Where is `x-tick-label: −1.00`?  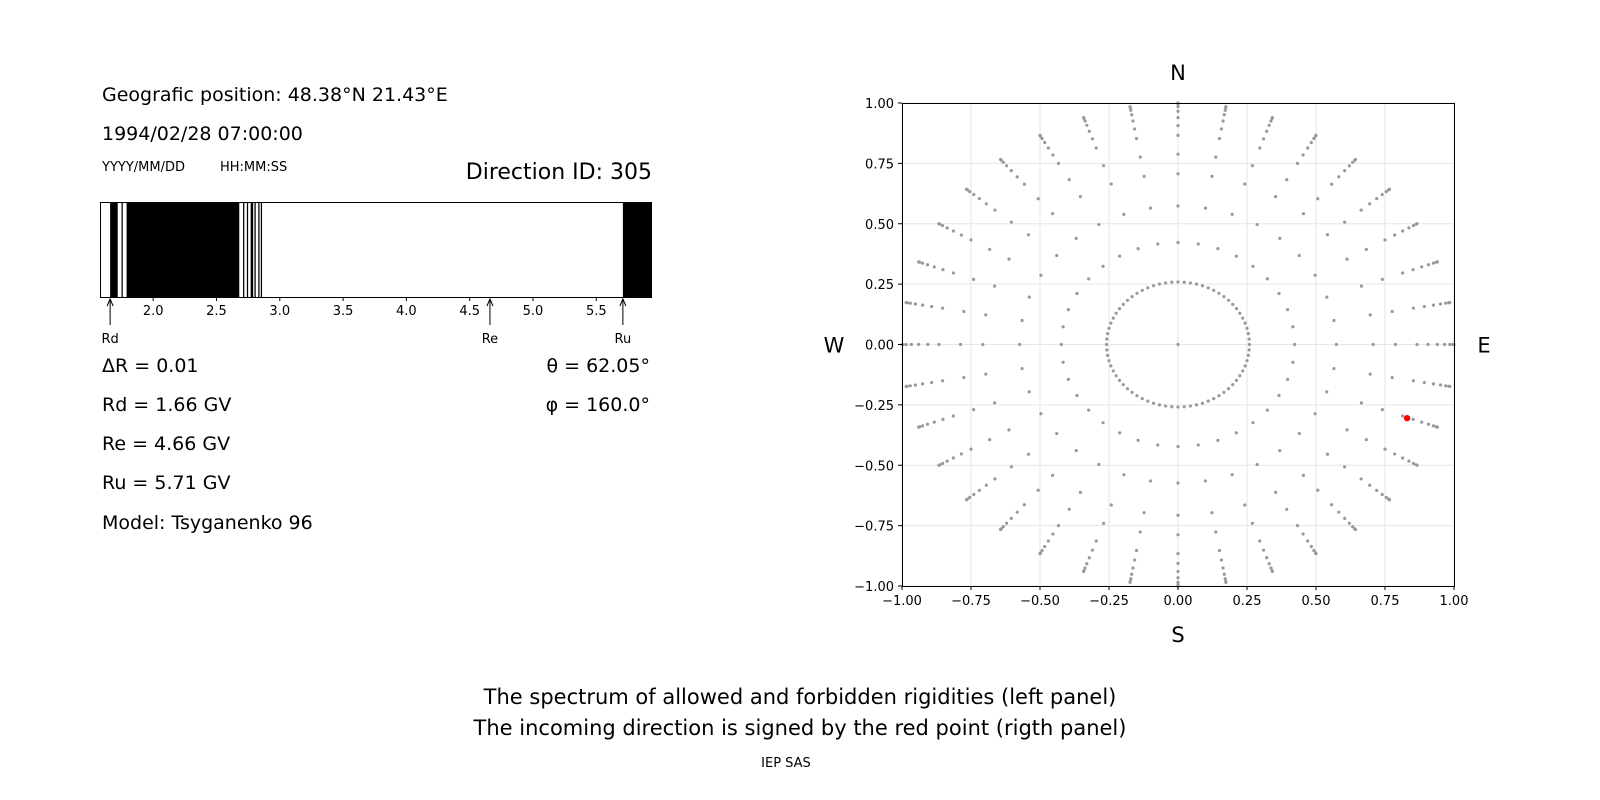
x-tick-label: −1.00 is located at coordinates (902, 601).